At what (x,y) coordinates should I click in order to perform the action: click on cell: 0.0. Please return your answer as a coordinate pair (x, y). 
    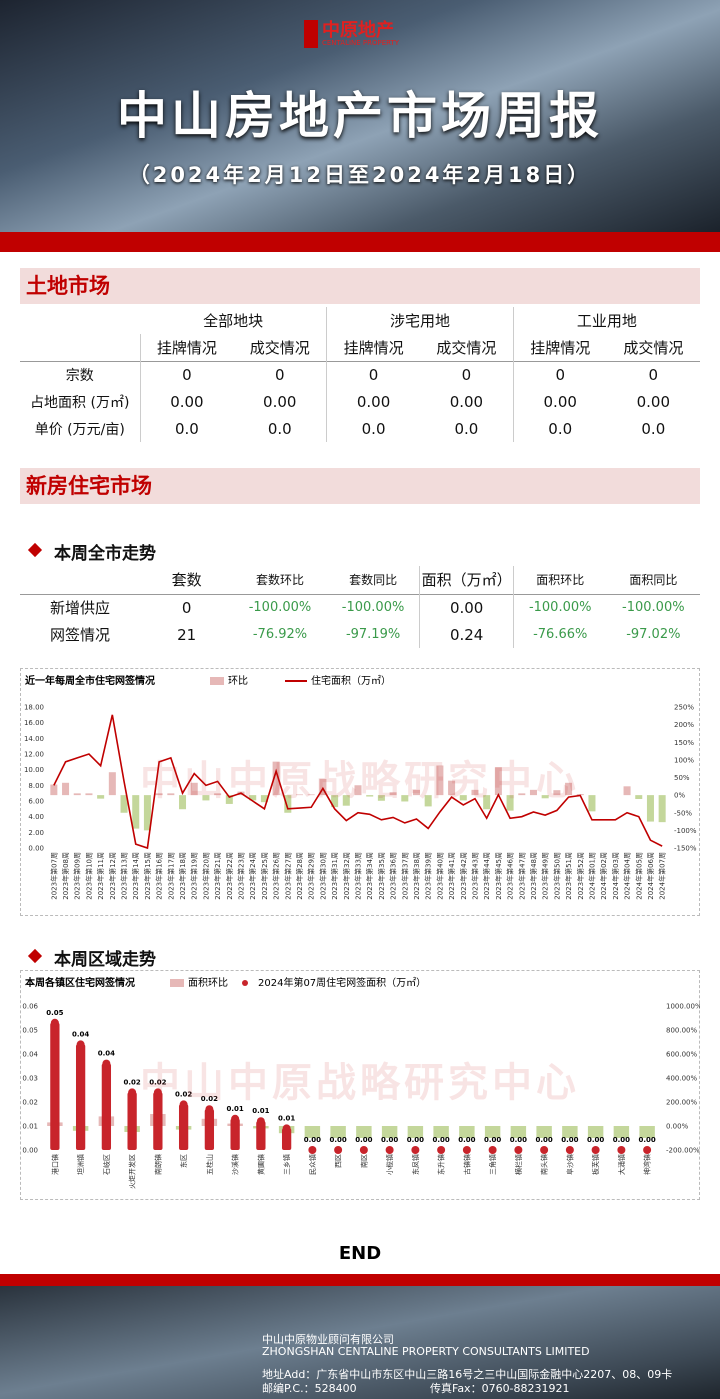
    Looking at the image, I should click on (186, 428).